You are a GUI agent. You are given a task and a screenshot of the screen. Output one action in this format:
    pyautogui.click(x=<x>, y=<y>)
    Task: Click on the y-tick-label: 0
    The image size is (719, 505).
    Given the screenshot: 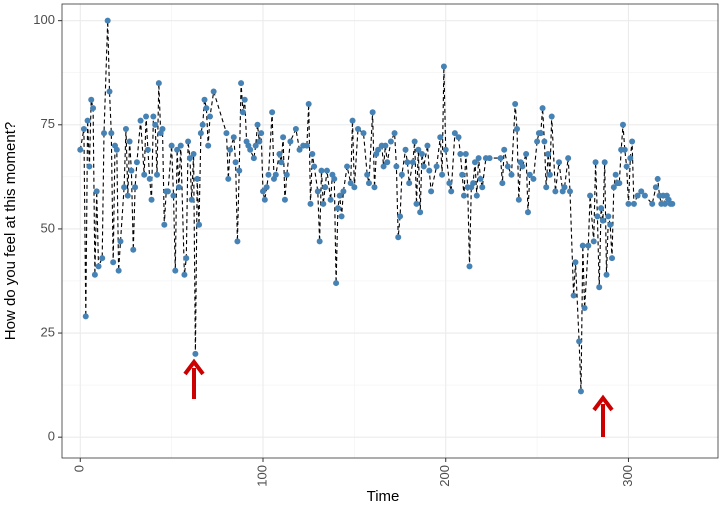 What is the action you would take?
    pyautogui.click(x=51, y=436)
    